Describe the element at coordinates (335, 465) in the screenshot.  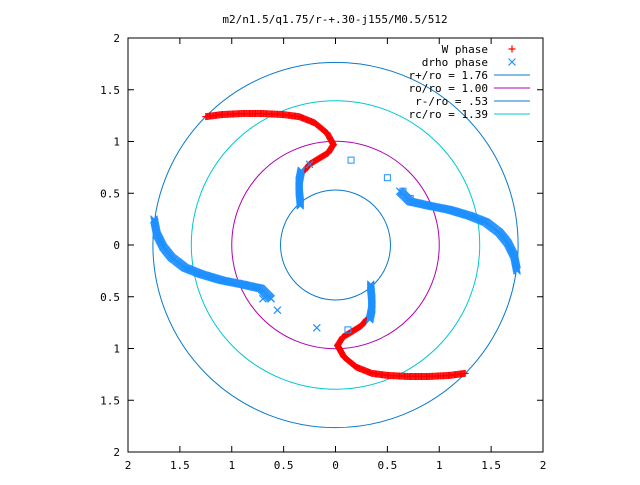
I see `x-tick-label: 0` at that location.